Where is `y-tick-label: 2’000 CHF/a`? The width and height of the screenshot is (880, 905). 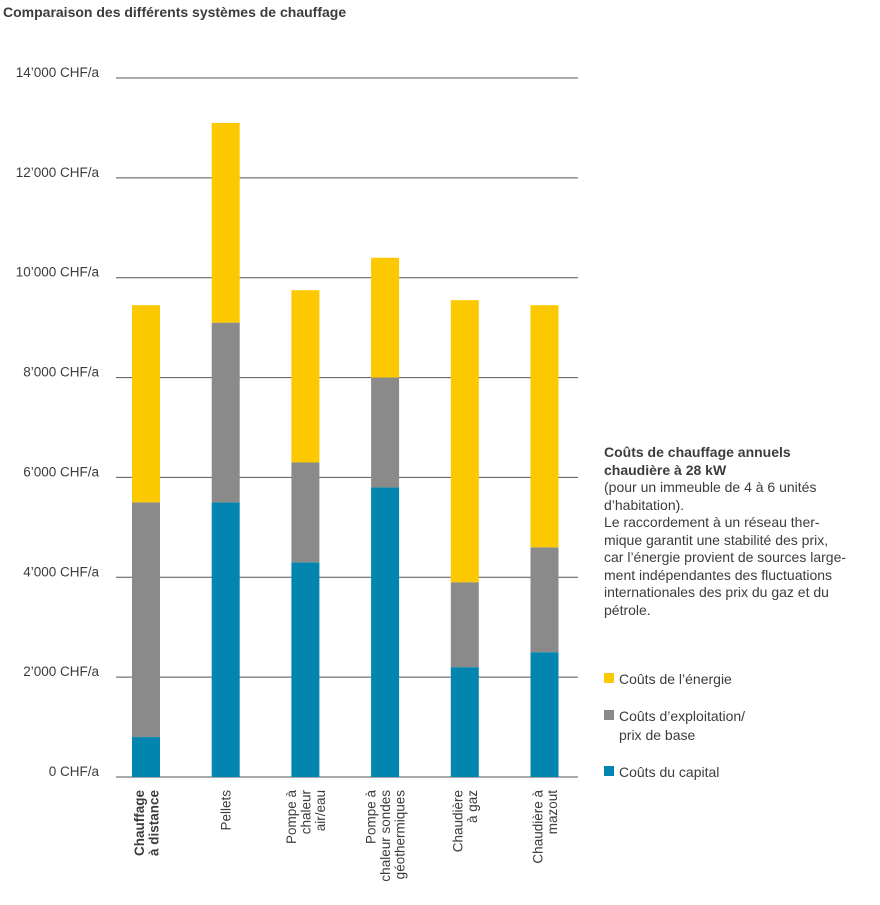 y-tick-label: 2’000 CHF/a is located at coordinates (61, 671).